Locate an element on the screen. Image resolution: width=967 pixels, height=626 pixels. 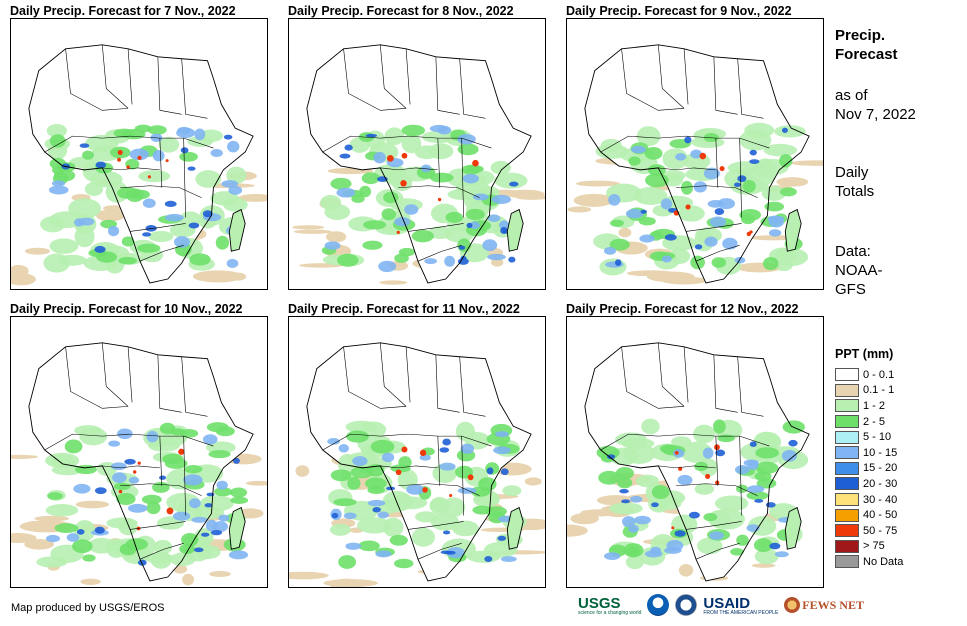
legend-item: 30 - 40 is located at coordinates (869, 500).